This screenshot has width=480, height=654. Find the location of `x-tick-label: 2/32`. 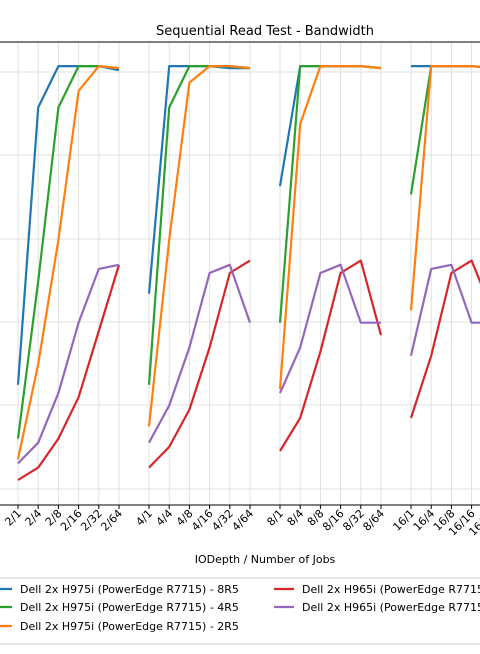

x-tick-label: 2/32 is located at coordinates (91, 520).